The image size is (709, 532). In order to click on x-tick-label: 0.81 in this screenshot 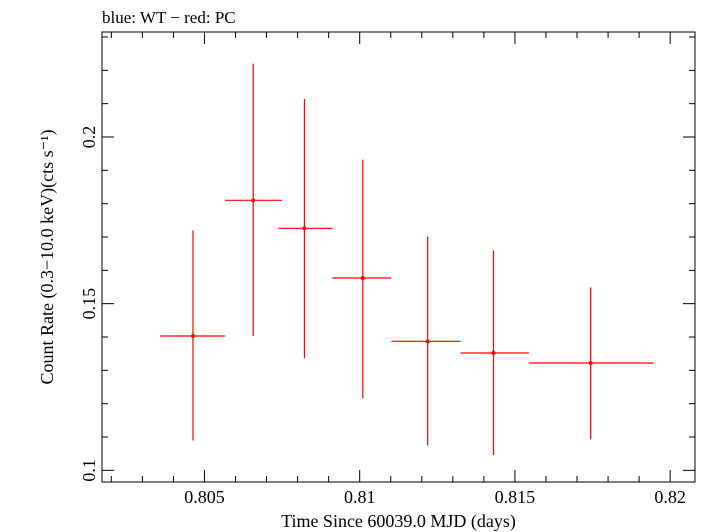, I will do `click(360, 497)`.